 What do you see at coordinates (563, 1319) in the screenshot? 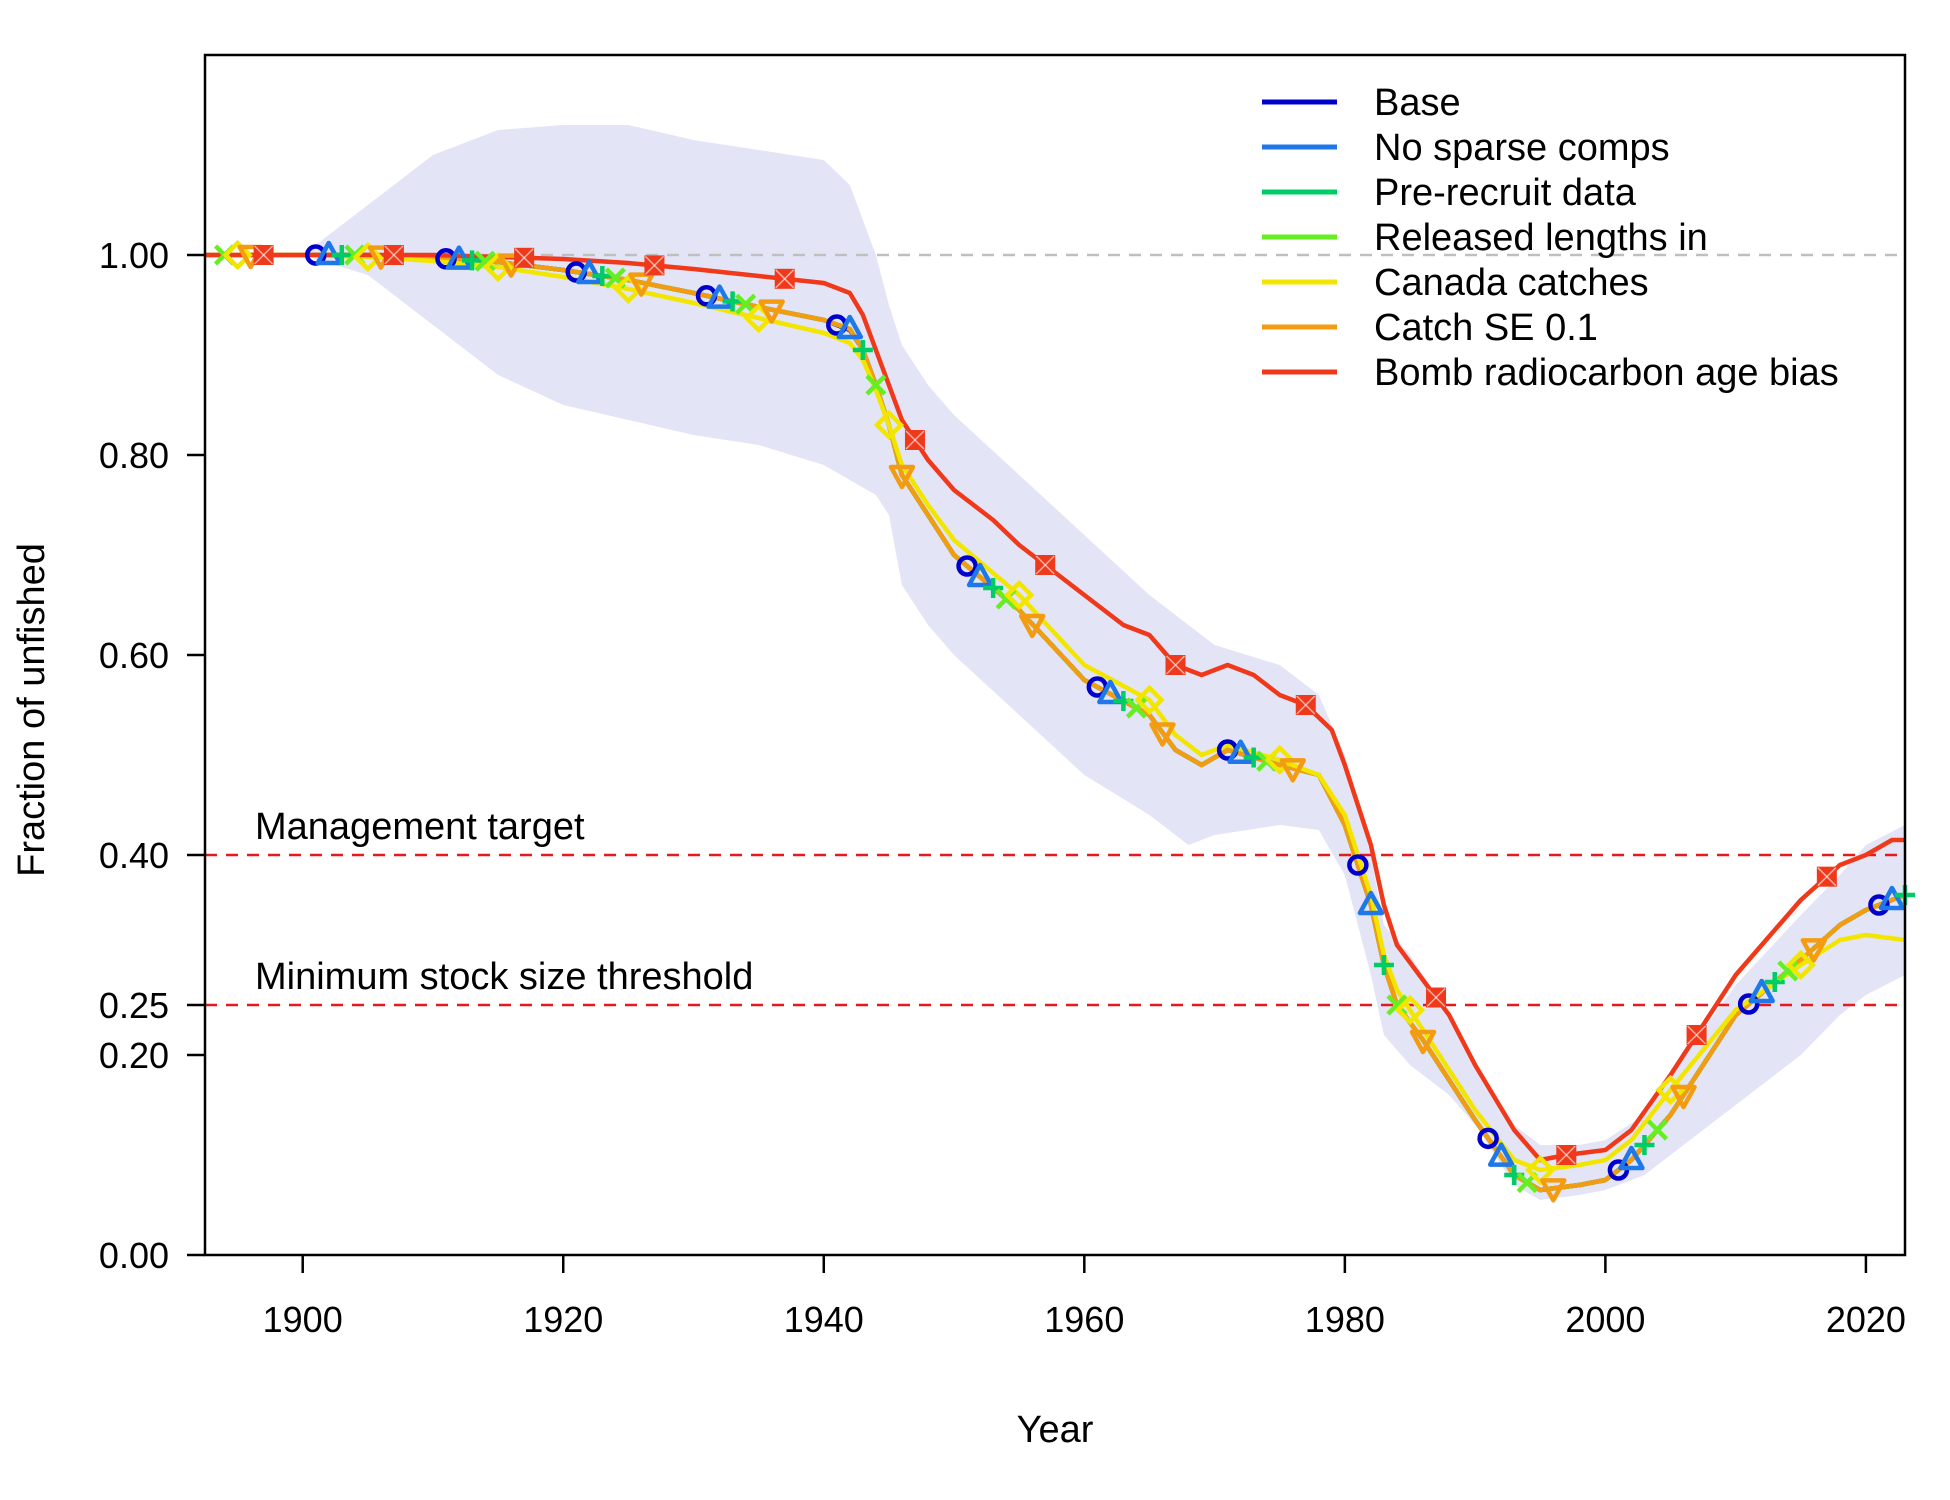
I see `x-tick-label: 1920` at bounding box center [563, 1319].